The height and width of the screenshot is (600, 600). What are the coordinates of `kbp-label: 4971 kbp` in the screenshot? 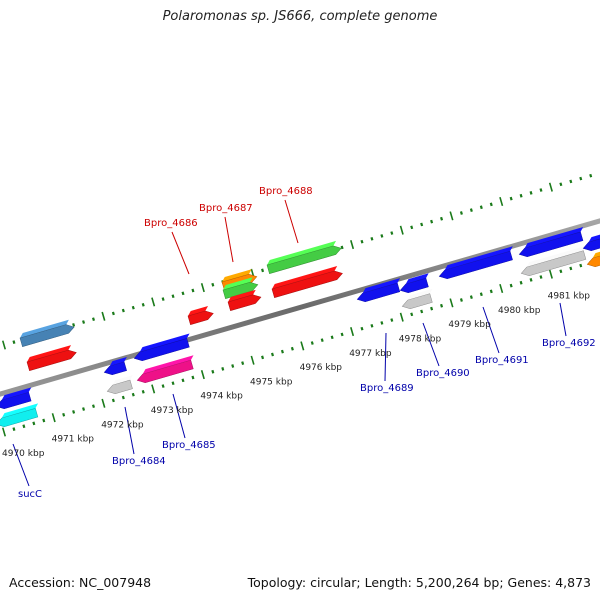 It's located at (73, 440).